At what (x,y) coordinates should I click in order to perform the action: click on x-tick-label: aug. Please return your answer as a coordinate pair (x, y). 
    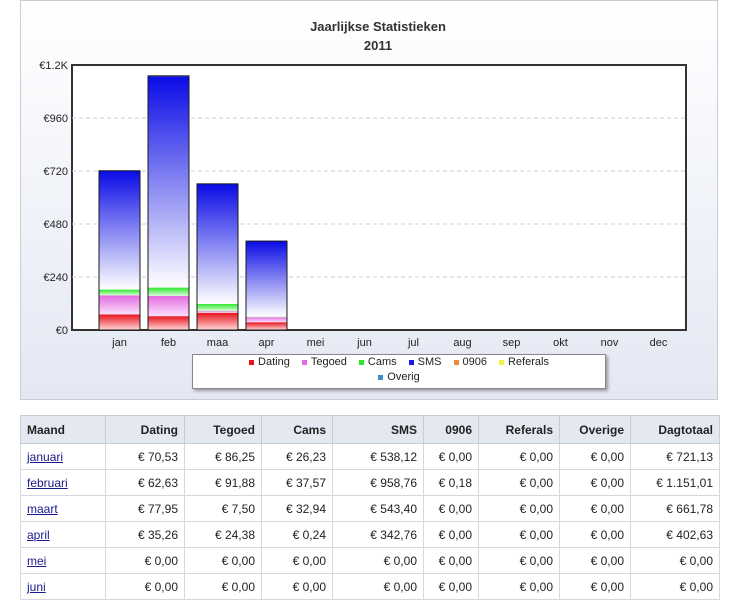
    Looking at the image, I should click on (462, 343).